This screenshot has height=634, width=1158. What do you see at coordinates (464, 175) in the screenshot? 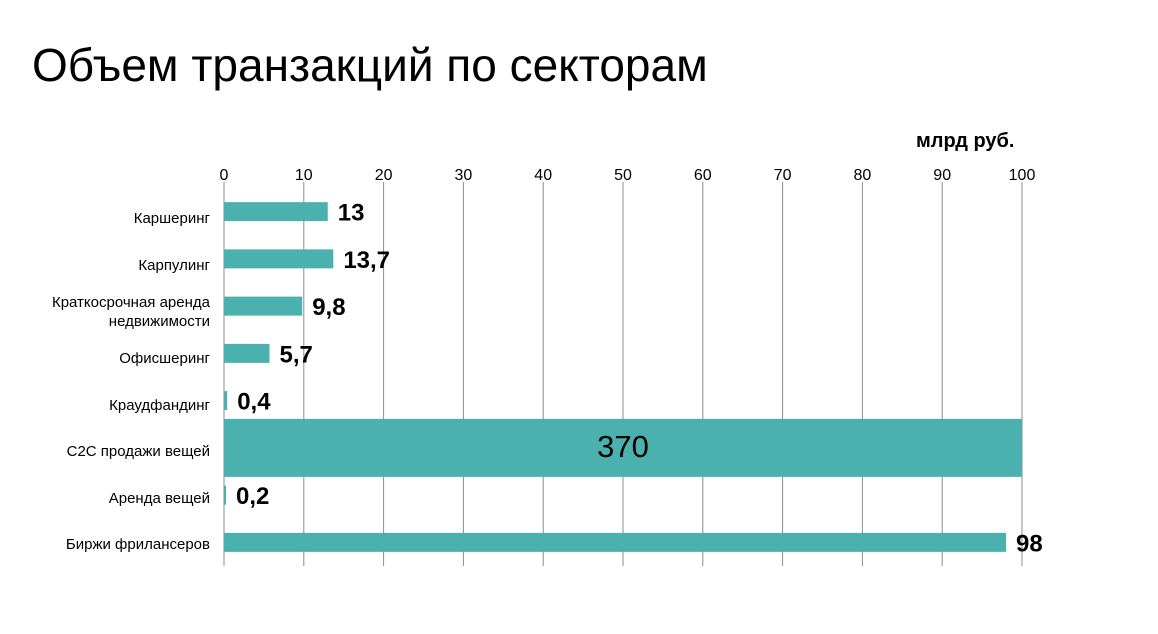
I see `x-tick-label: 30` at bounding box center [464, 175].